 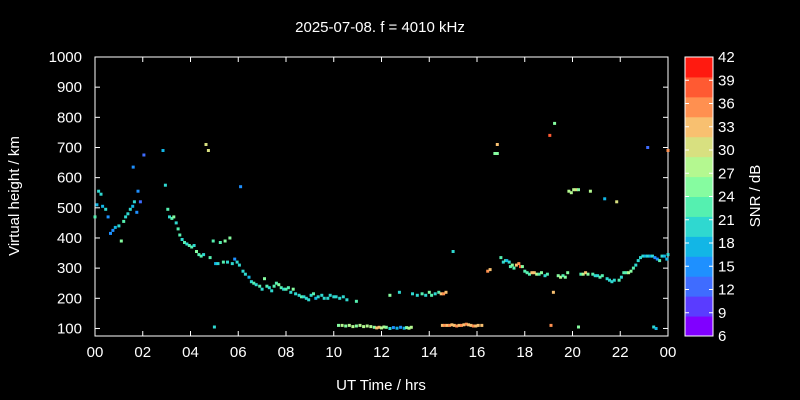 What do you see at coordinates (69, 178) in the screenshot?
I see `y-tick-label: 600` at bounding box center [69, 178].